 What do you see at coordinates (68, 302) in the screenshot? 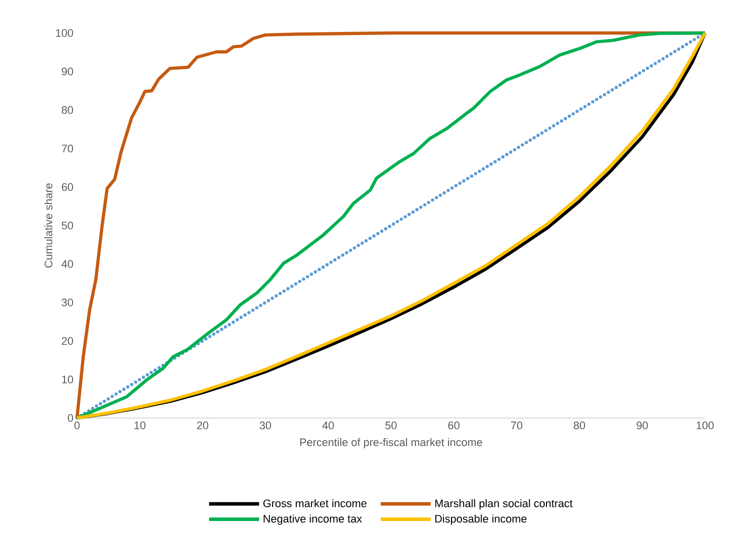
I see `y-tick-label: 30` at bounding box center [68, 302].